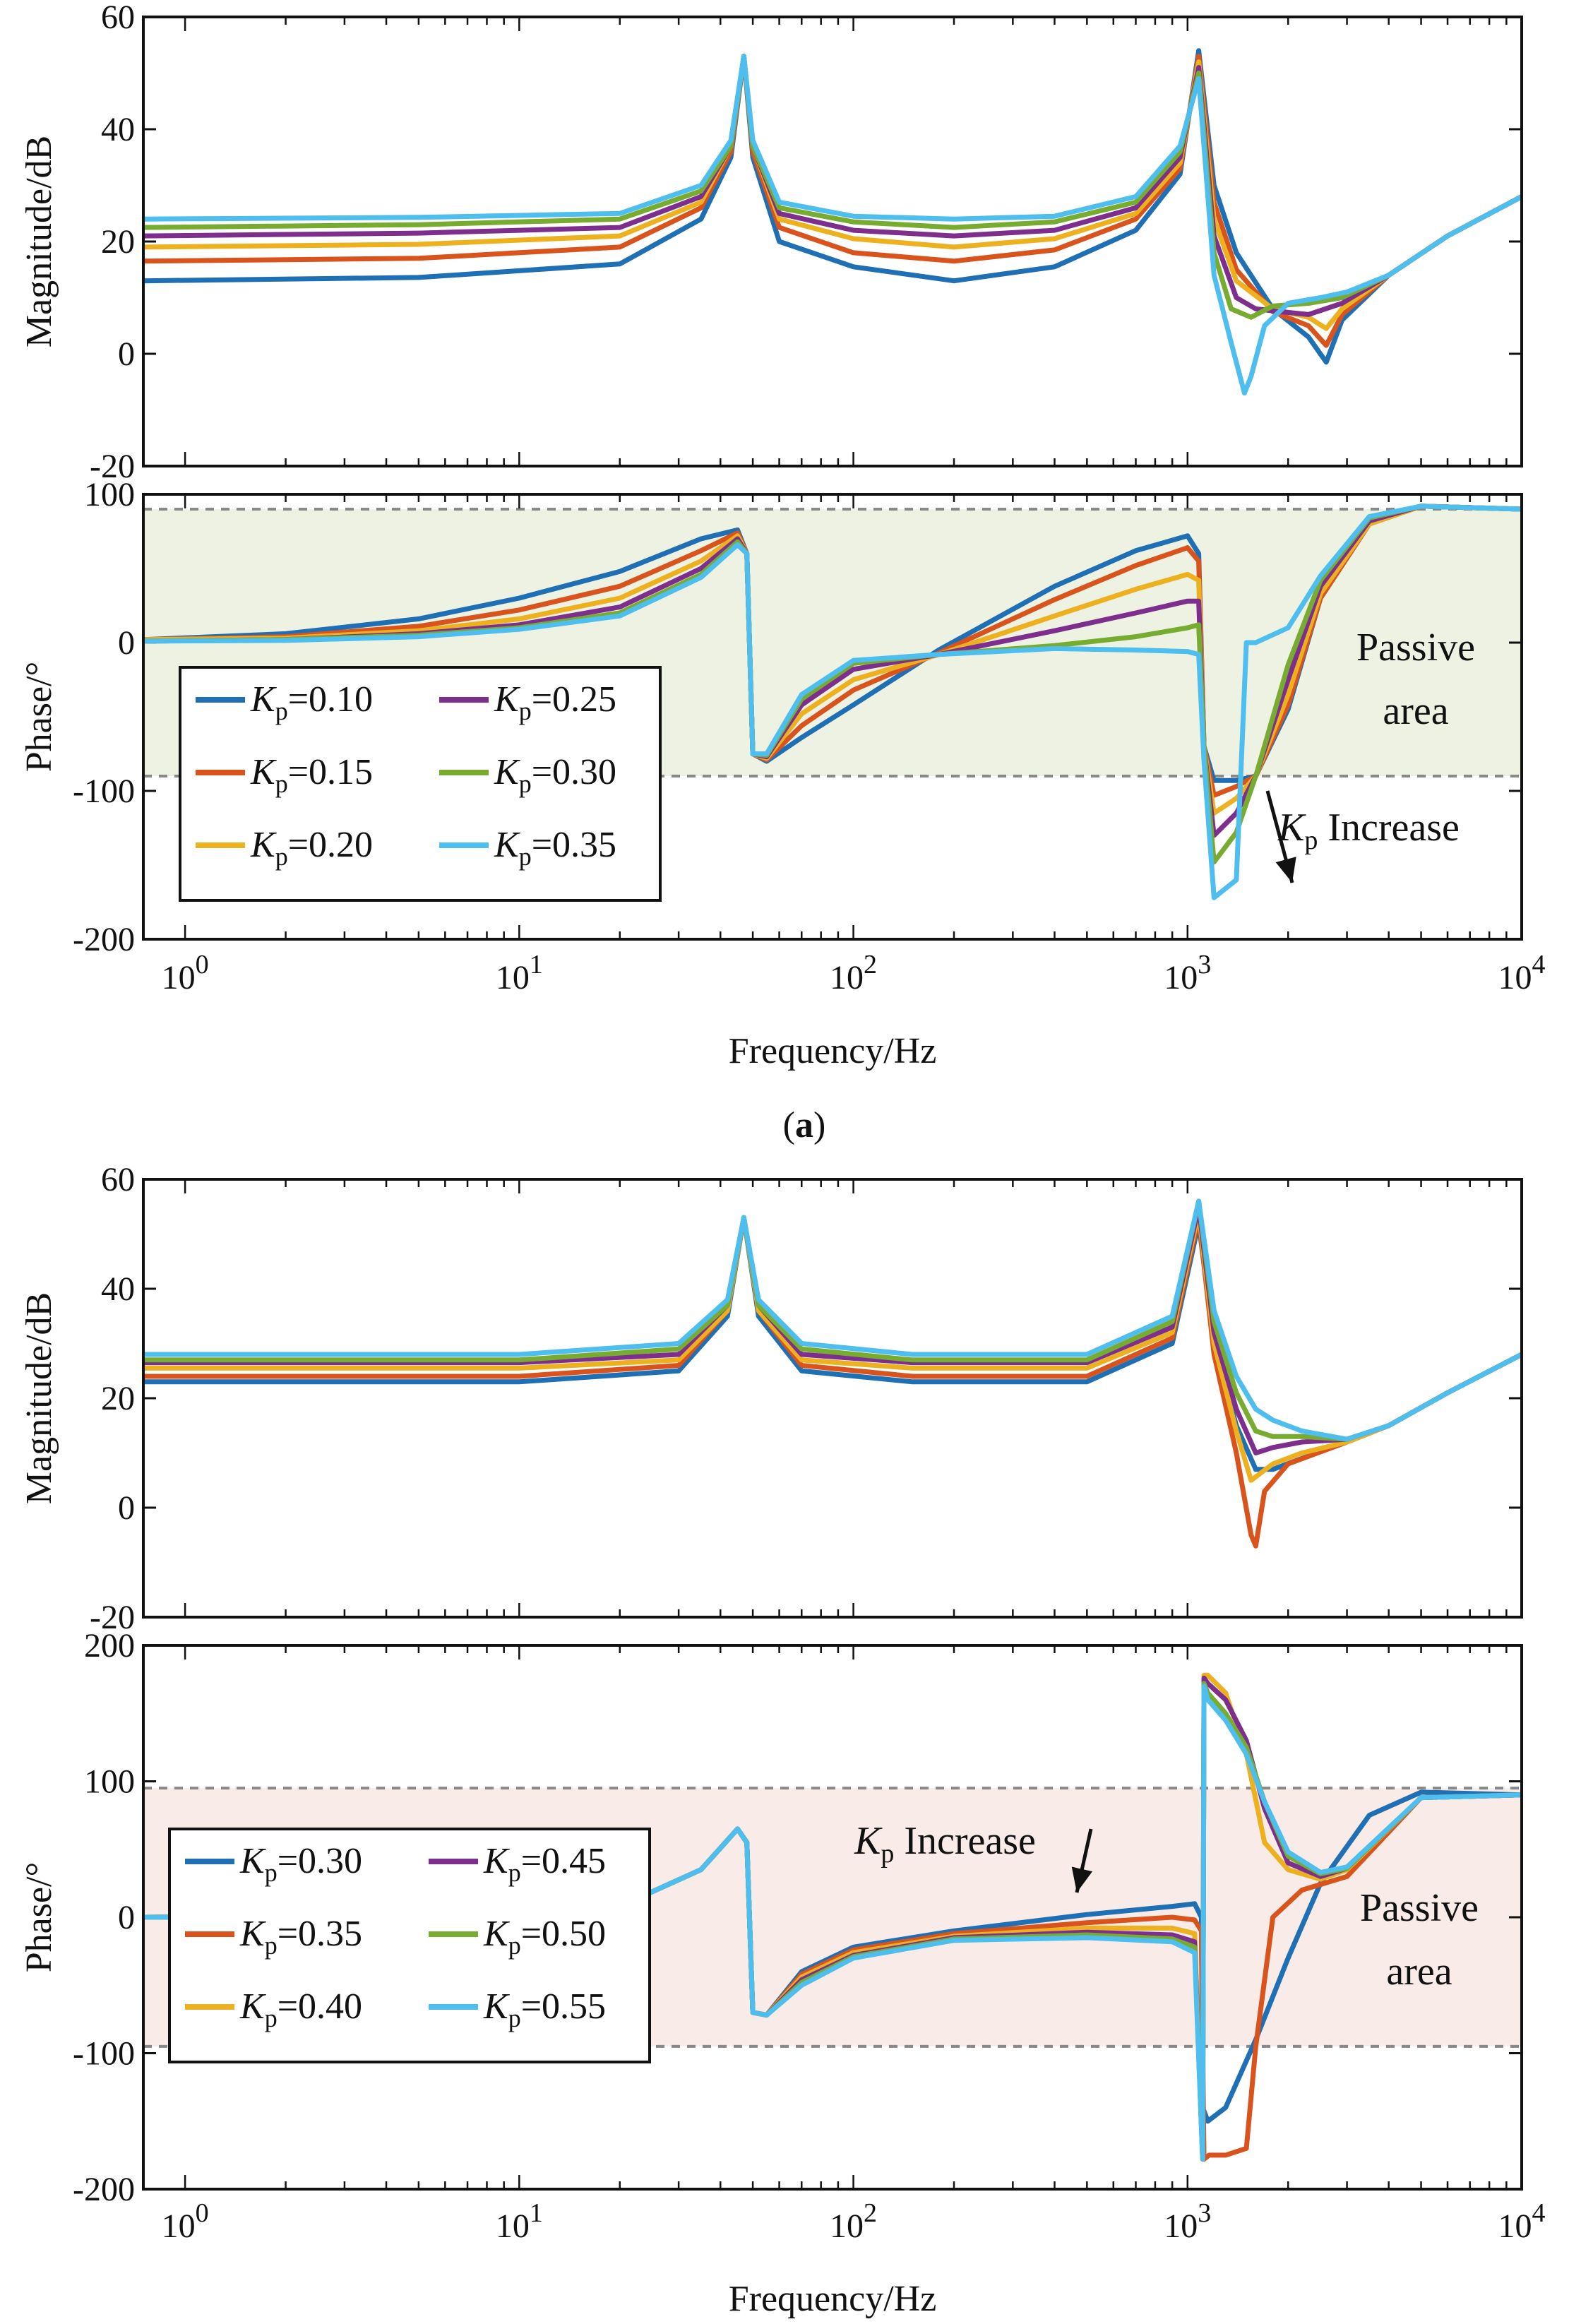 This screenshot has width=1569, height=2324. What do you see at coordinates (945, 1844) in the screenshot?
I see `panel-b-increase-label: Kp Increase` at bounding box center [945, 1844].